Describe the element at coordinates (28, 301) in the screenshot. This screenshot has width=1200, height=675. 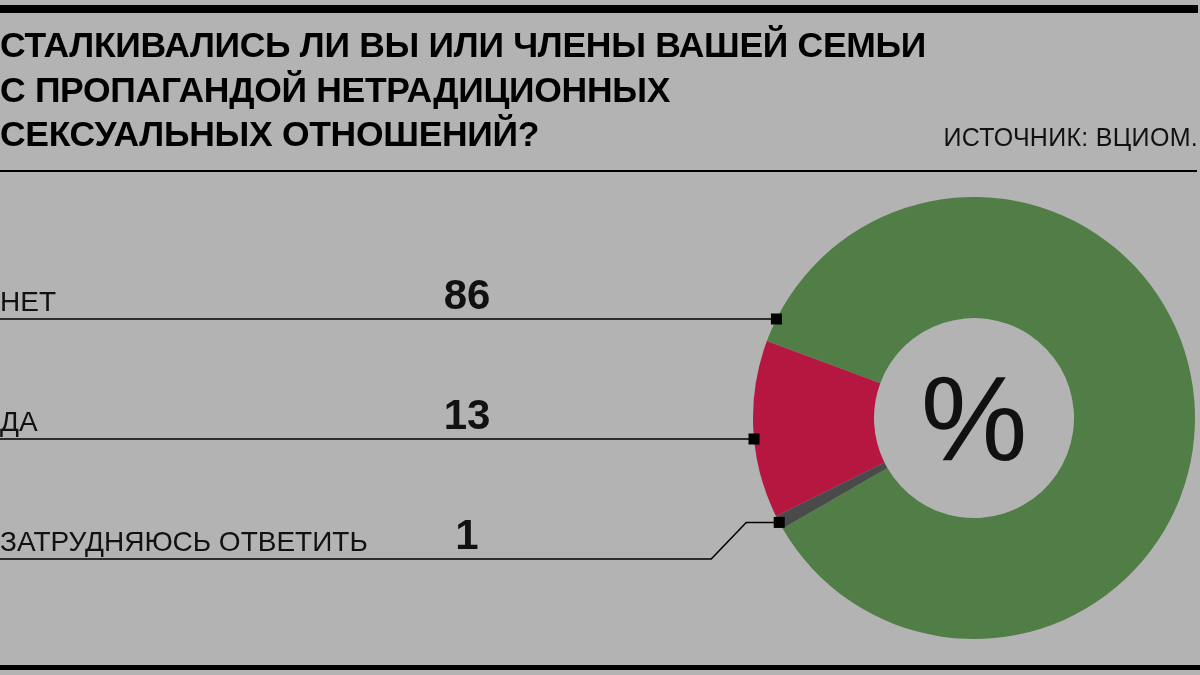
I see `slice-label: НЕТ` at that location.